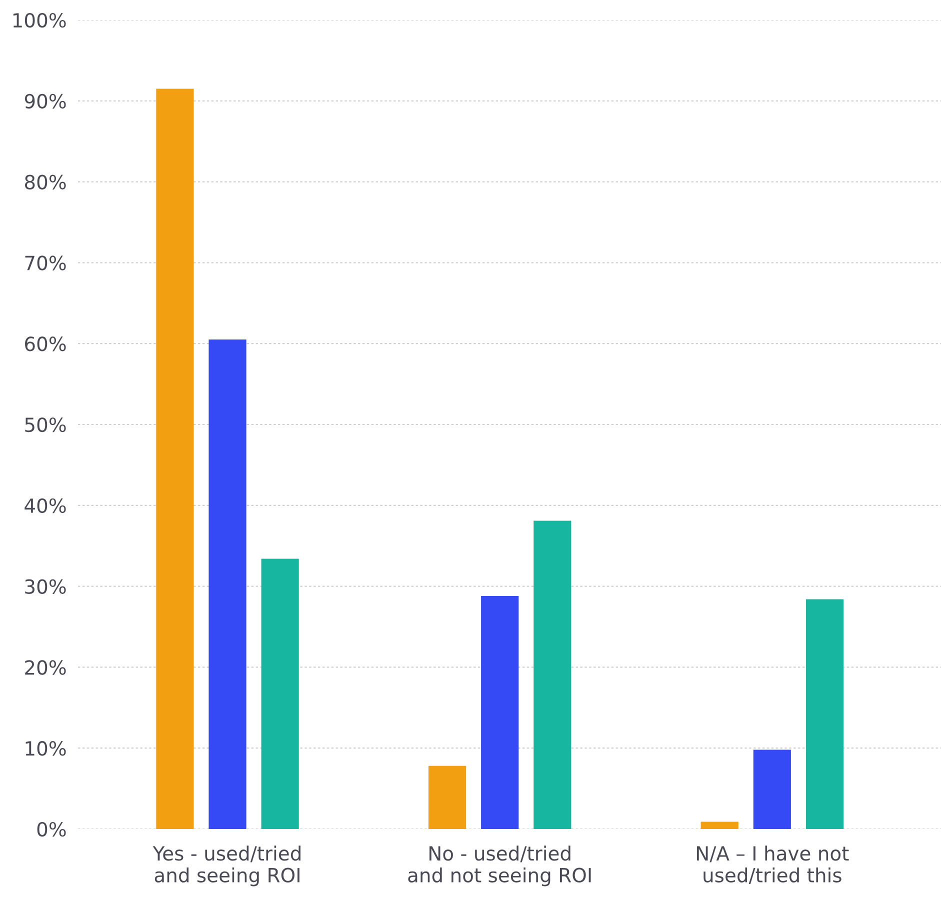 This screenshot has height=914, width=941. What do you see at coordinates (39, 20) in the screenshot?
I see `y-tick-label: 100%` at bounding box center [39, 20].